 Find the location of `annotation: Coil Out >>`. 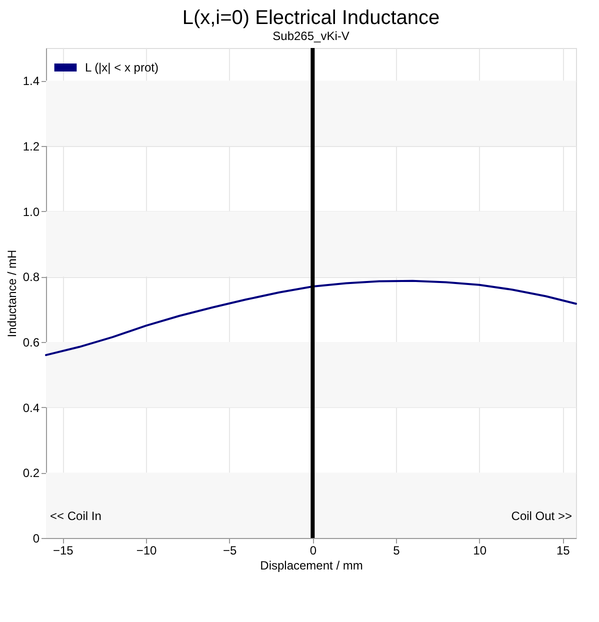

annotation: Coil Out >> is located at coordinates (541, 516).